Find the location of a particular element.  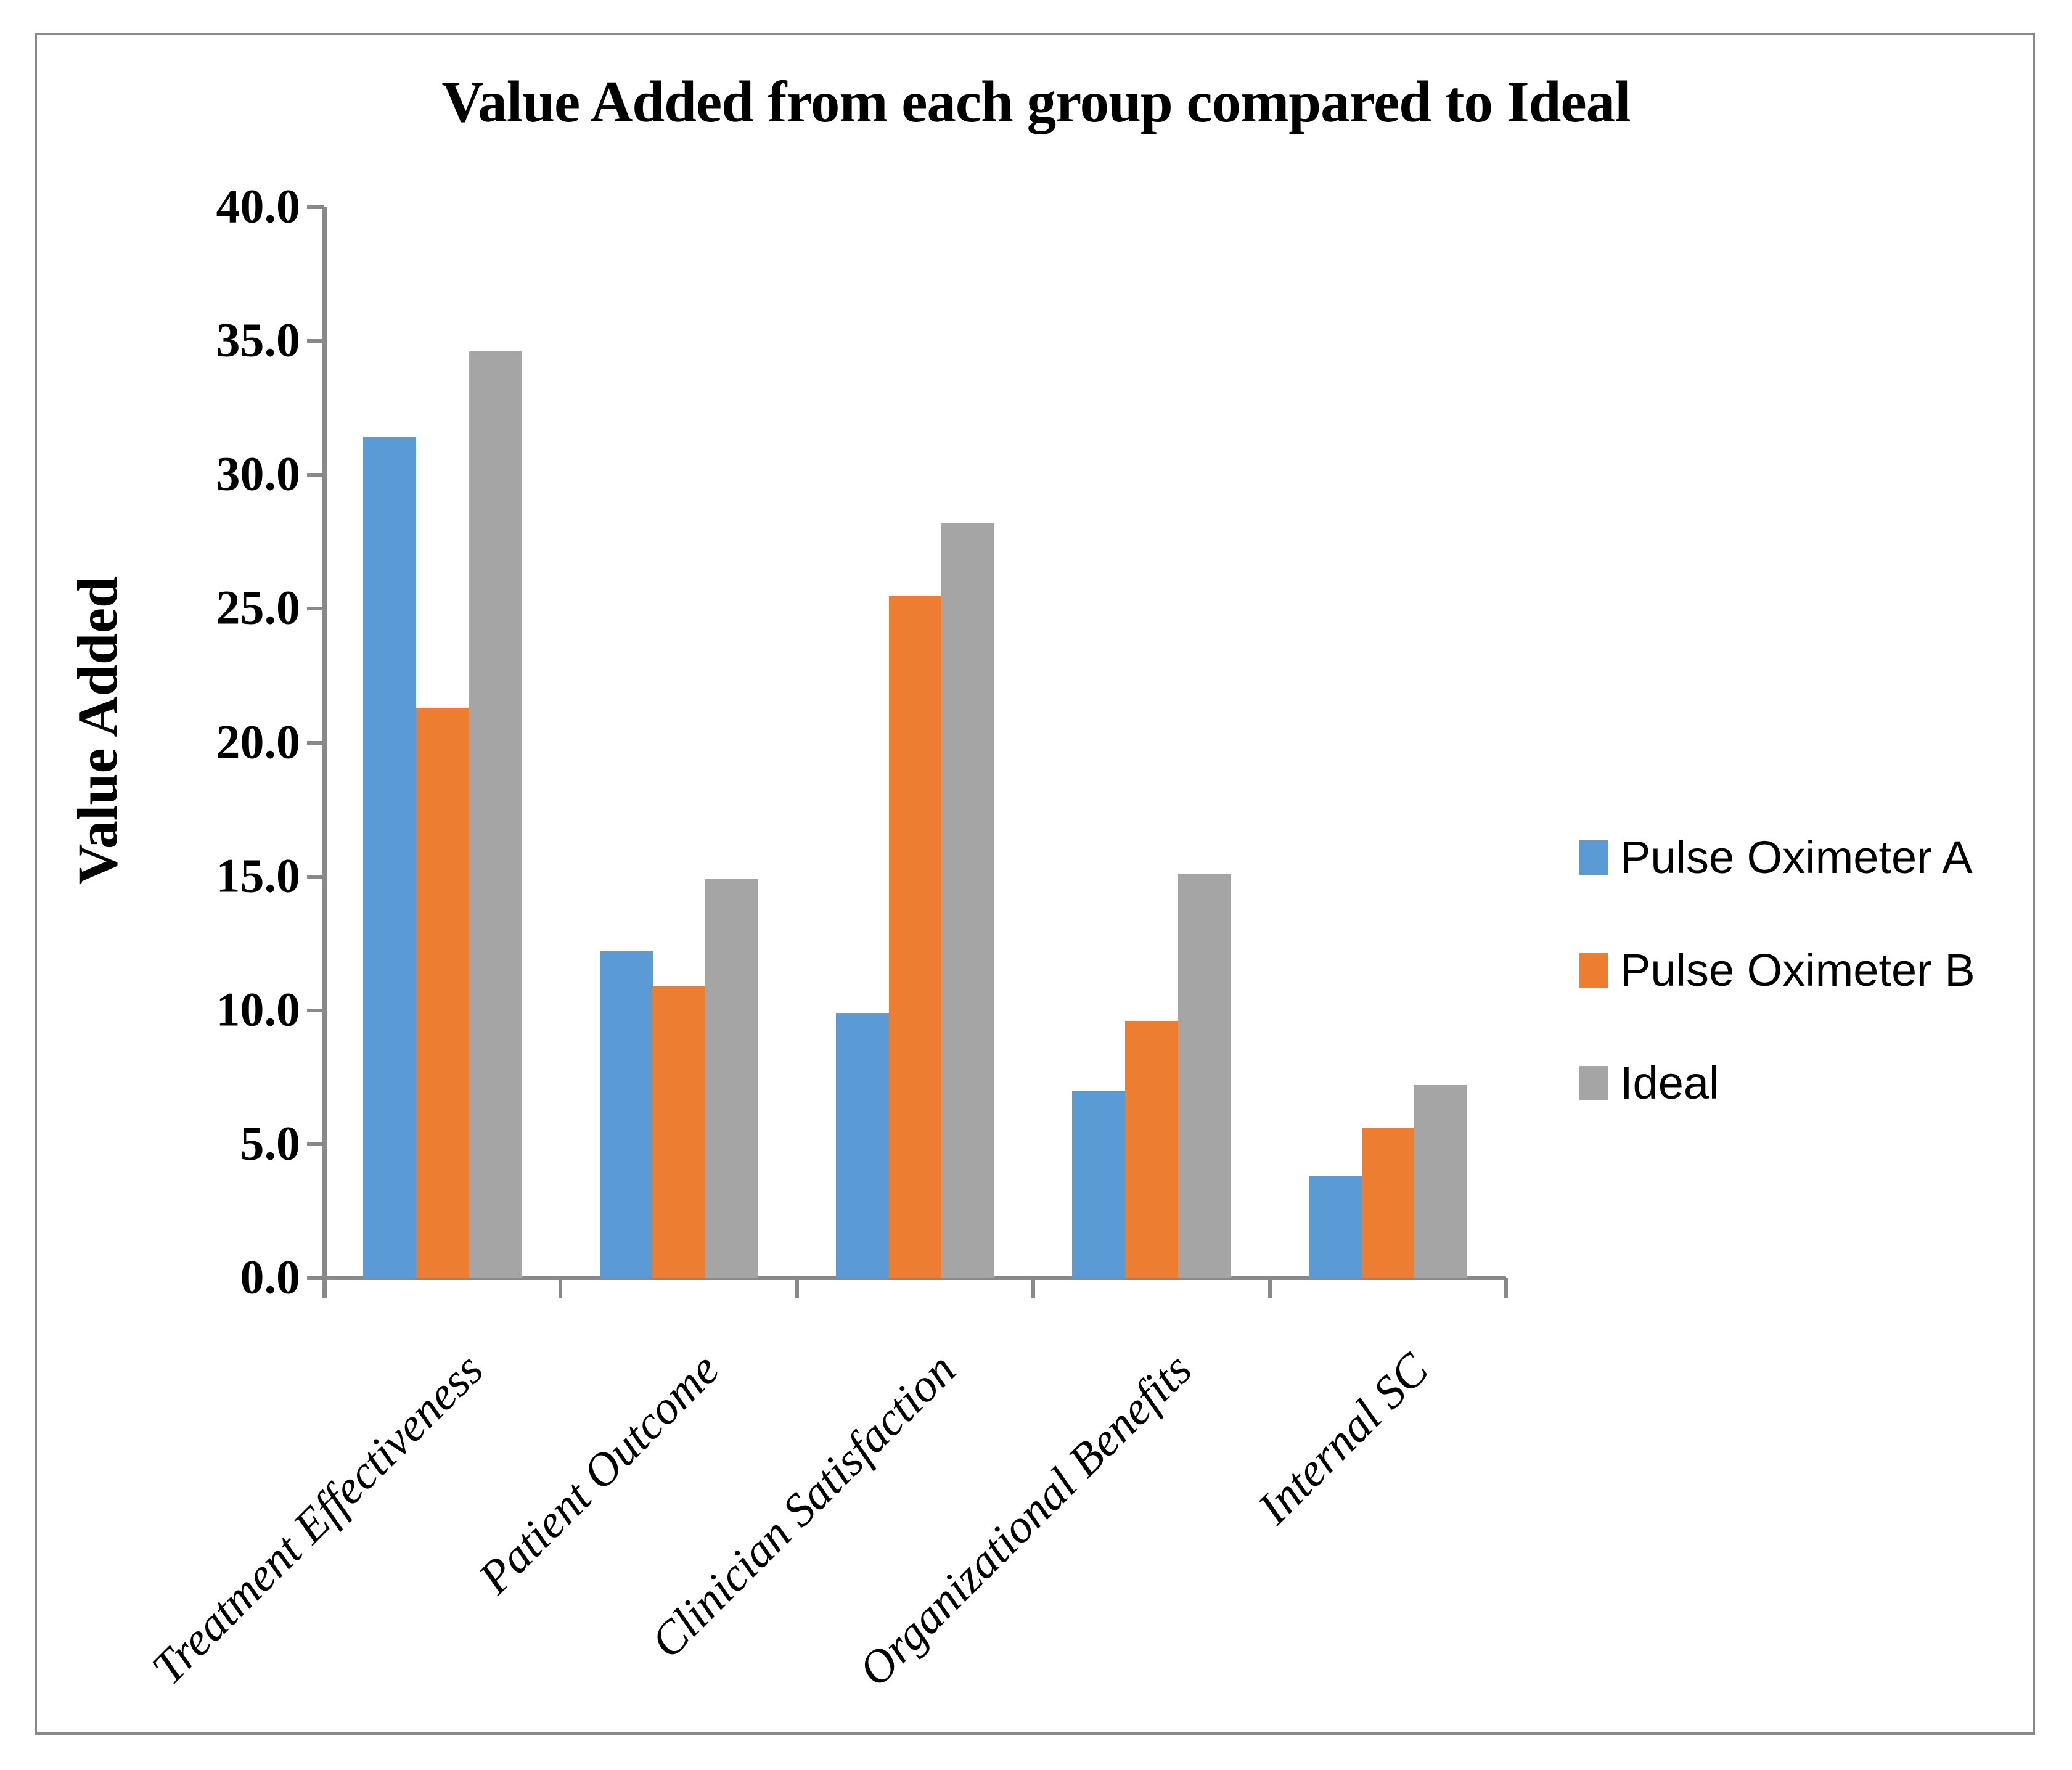

bar-pulse-oximeter-b-organizational-benefits is located at coordinates (1151, 1150).